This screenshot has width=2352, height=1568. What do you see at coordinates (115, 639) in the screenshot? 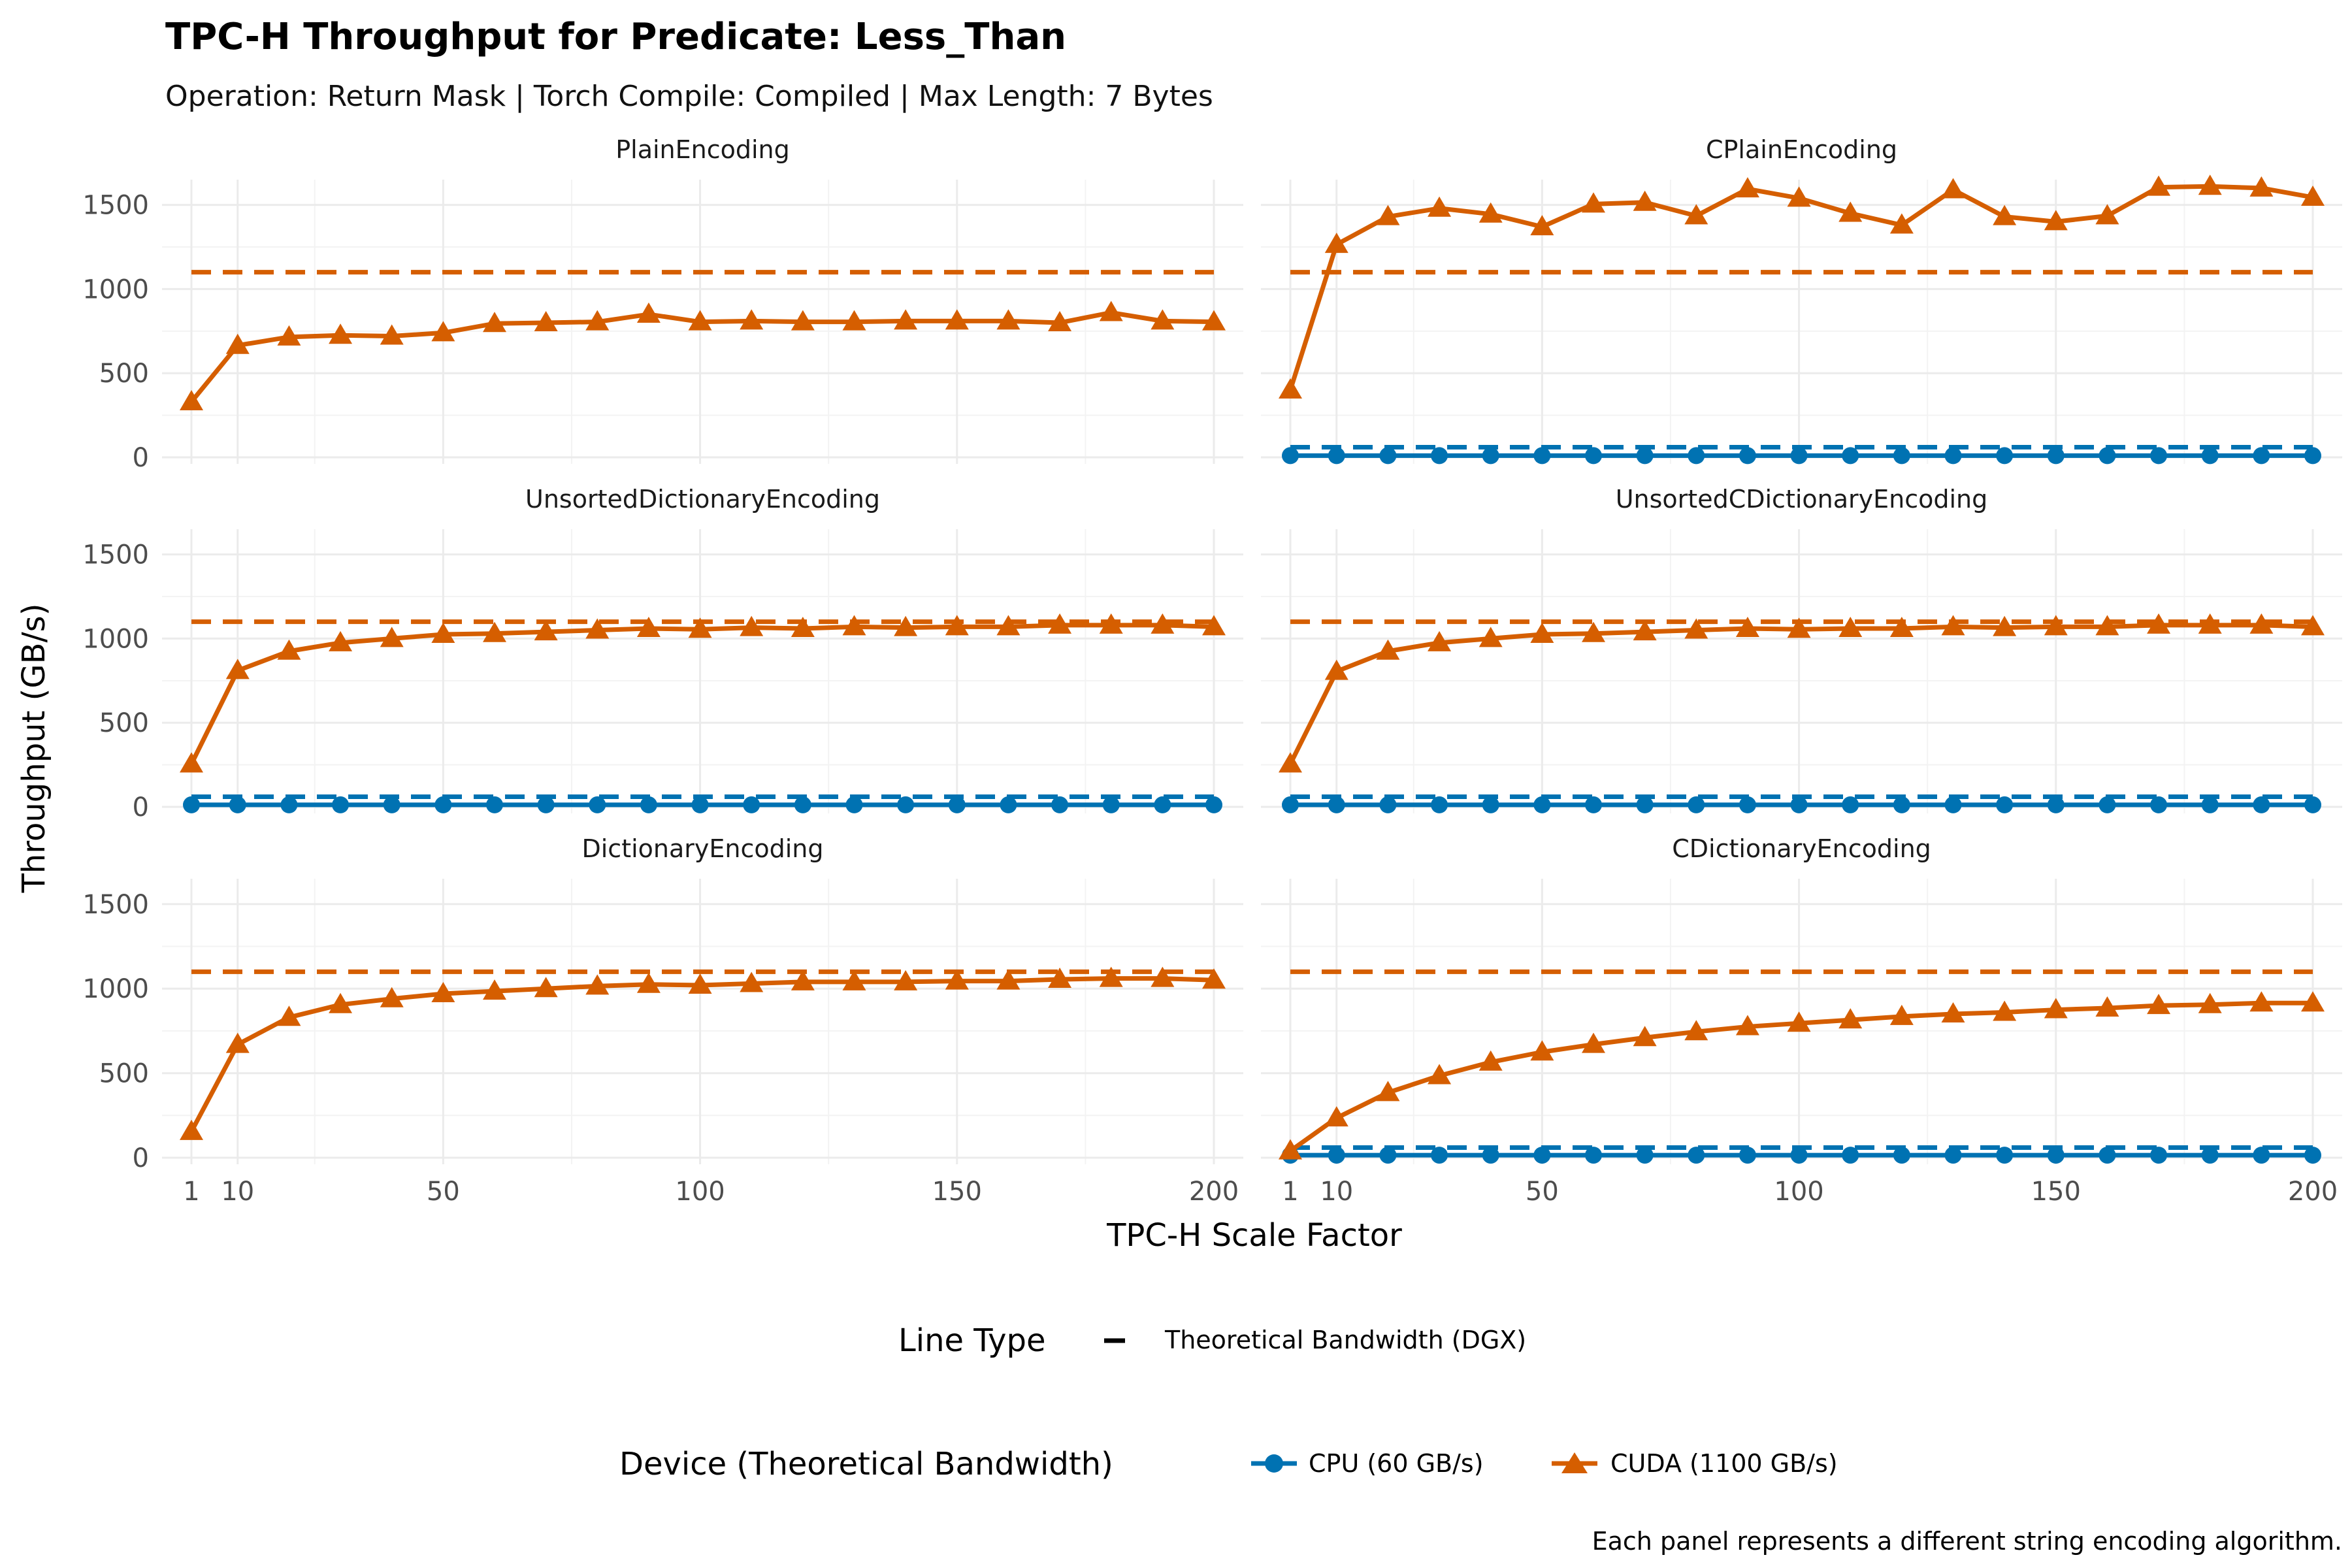
I see `y-tick-label: 1000` at bounding box center [115, 639].